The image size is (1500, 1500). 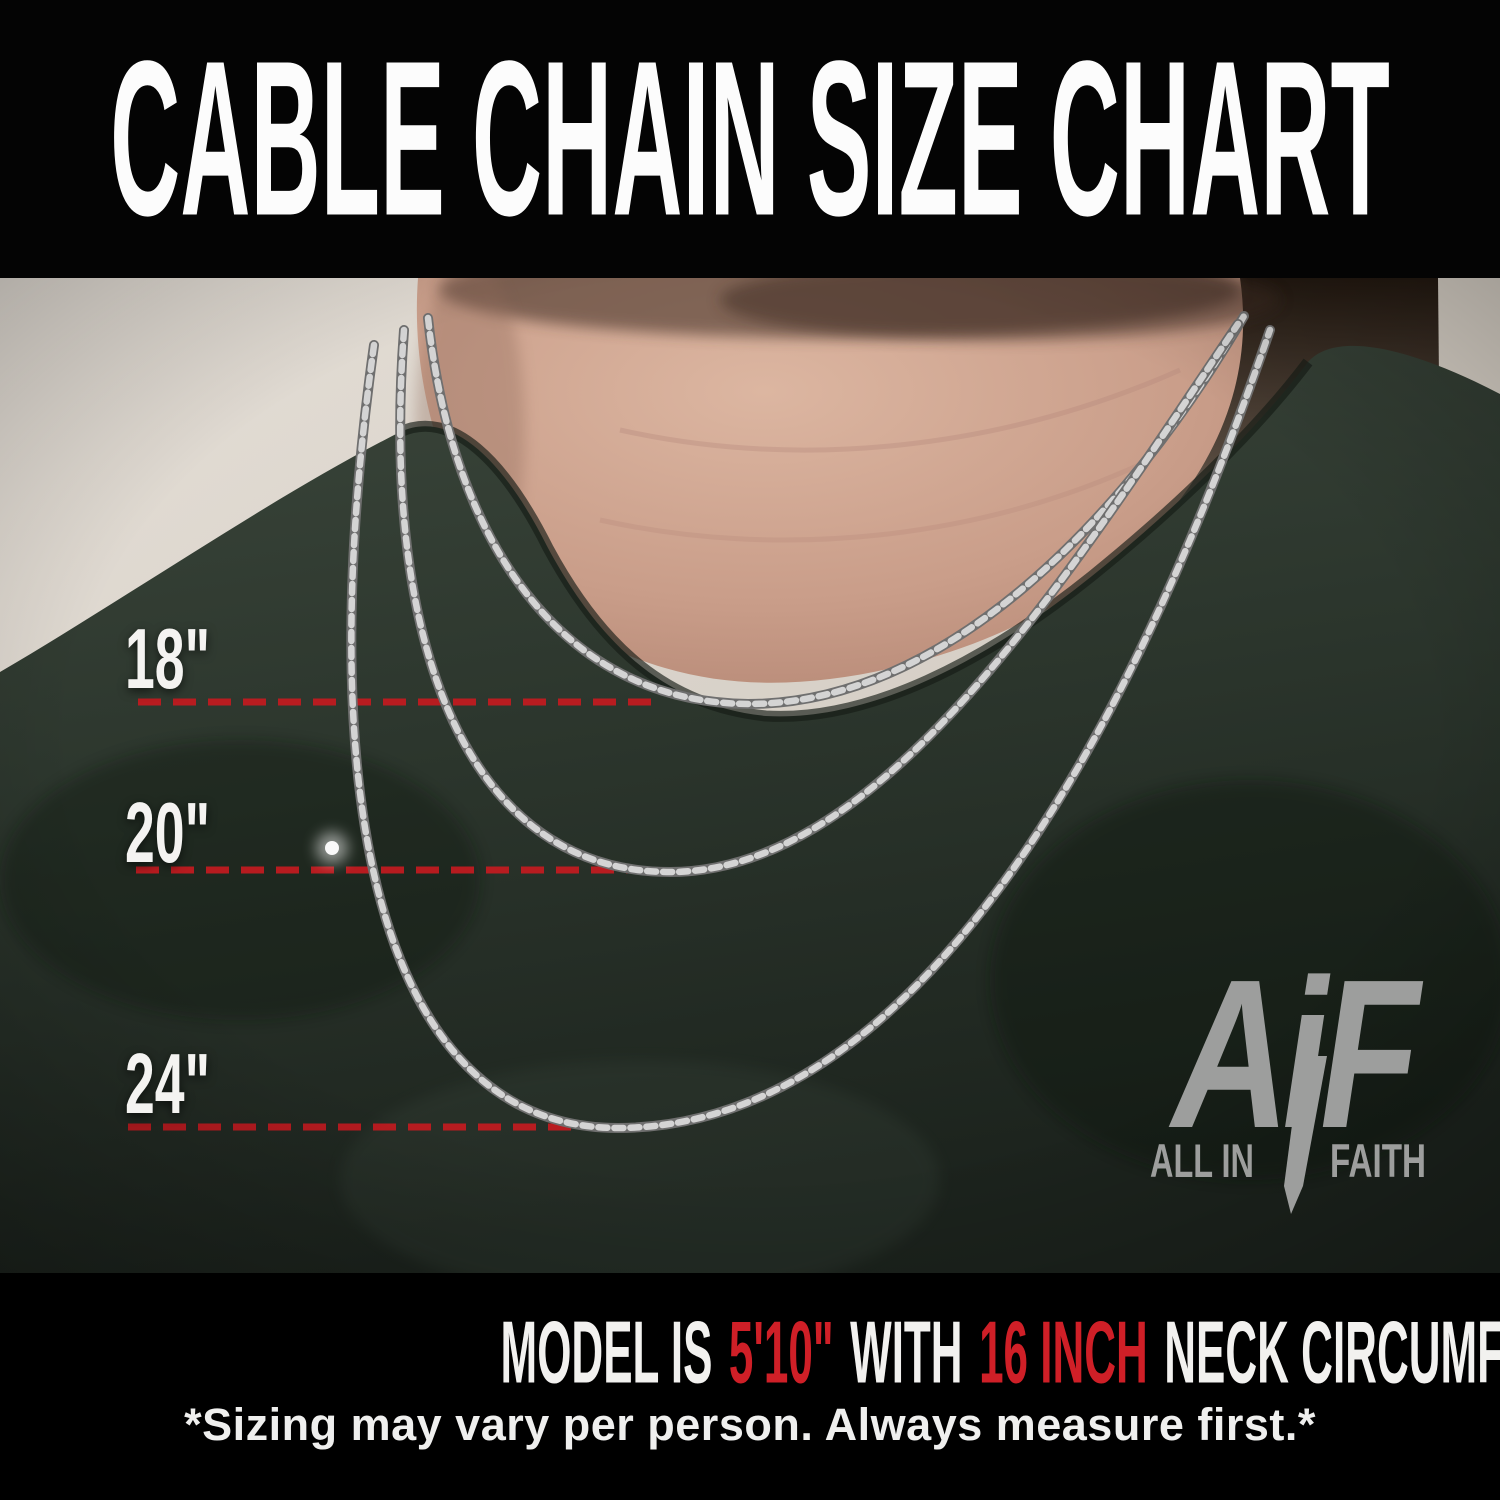 I want to click on size-label-18-inch: 18", so click(x=167, y=659).